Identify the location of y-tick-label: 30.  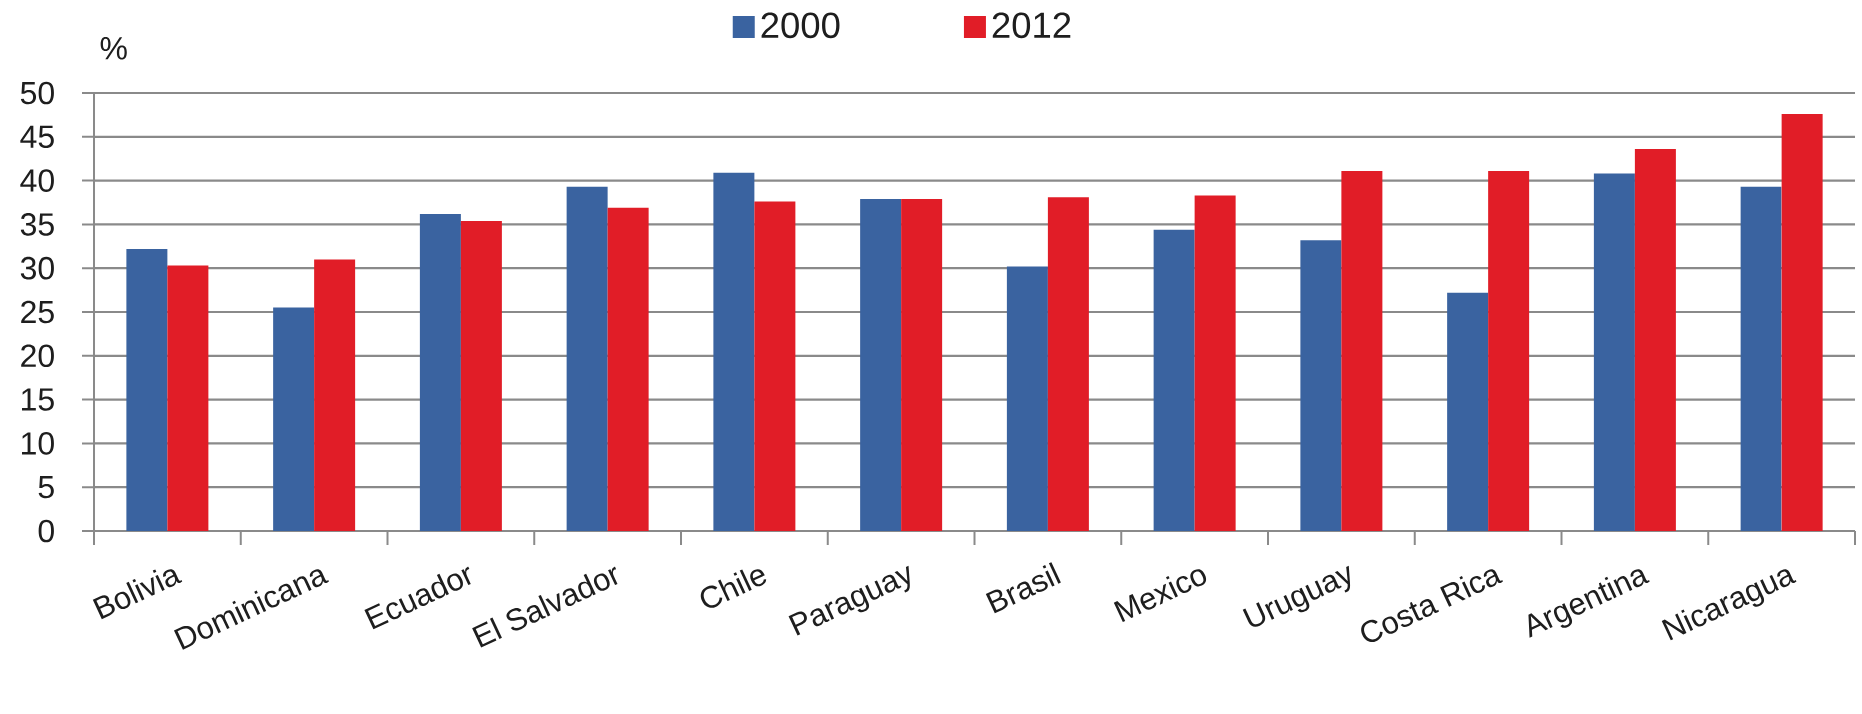
(37, 268).